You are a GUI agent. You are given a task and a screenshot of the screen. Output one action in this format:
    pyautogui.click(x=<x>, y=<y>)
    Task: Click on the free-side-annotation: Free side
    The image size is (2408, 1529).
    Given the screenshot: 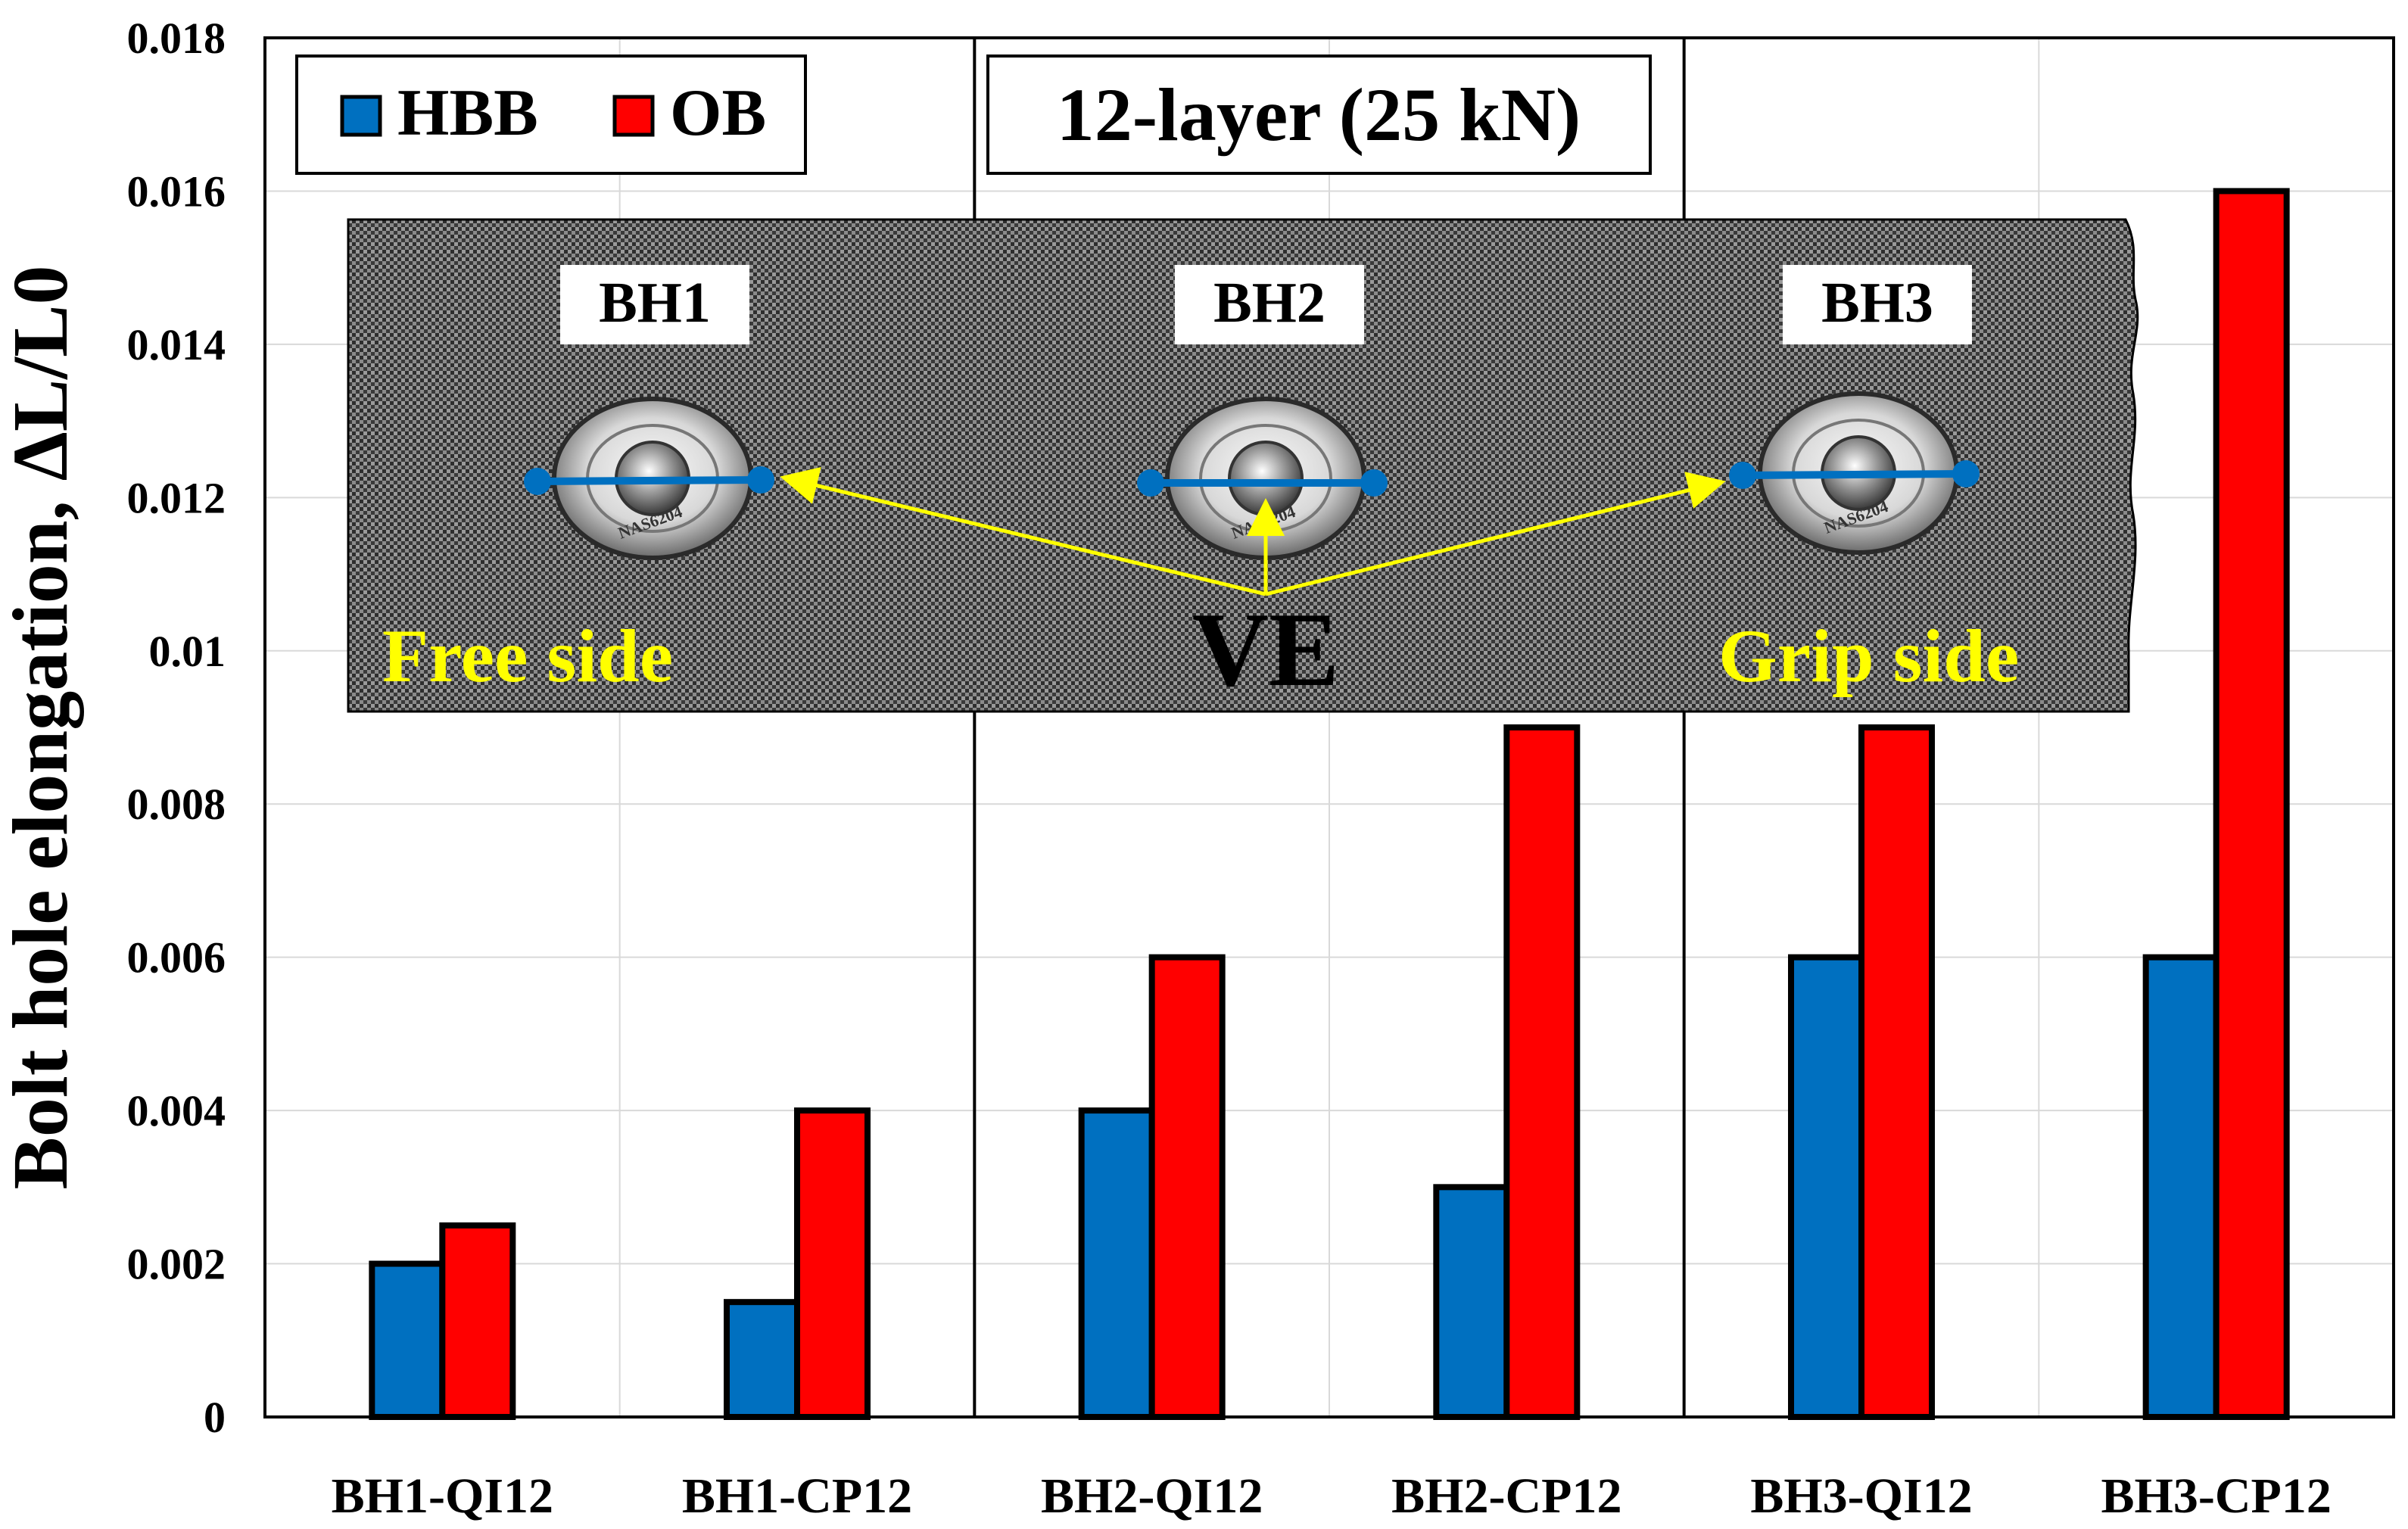 What is the action you would take?
    pyautogui.click(x=527, y=656)
    